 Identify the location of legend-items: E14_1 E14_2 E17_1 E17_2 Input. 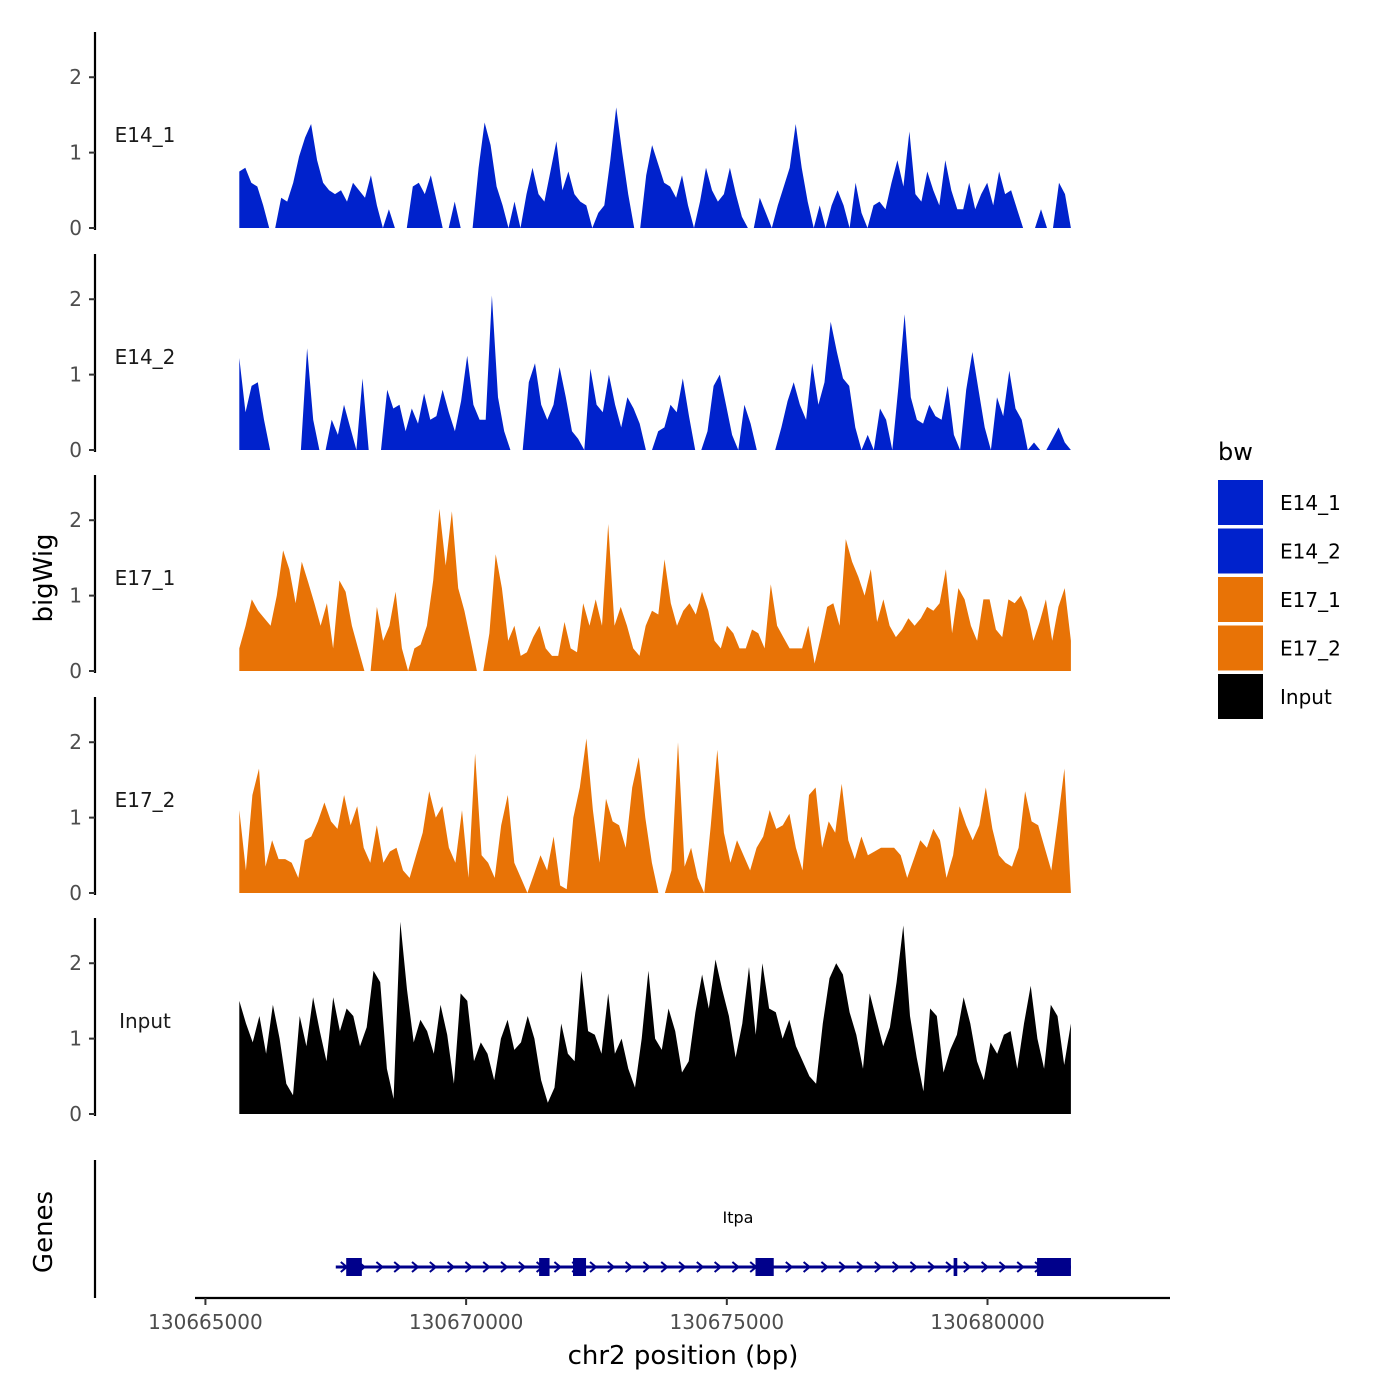
(1279, 599).